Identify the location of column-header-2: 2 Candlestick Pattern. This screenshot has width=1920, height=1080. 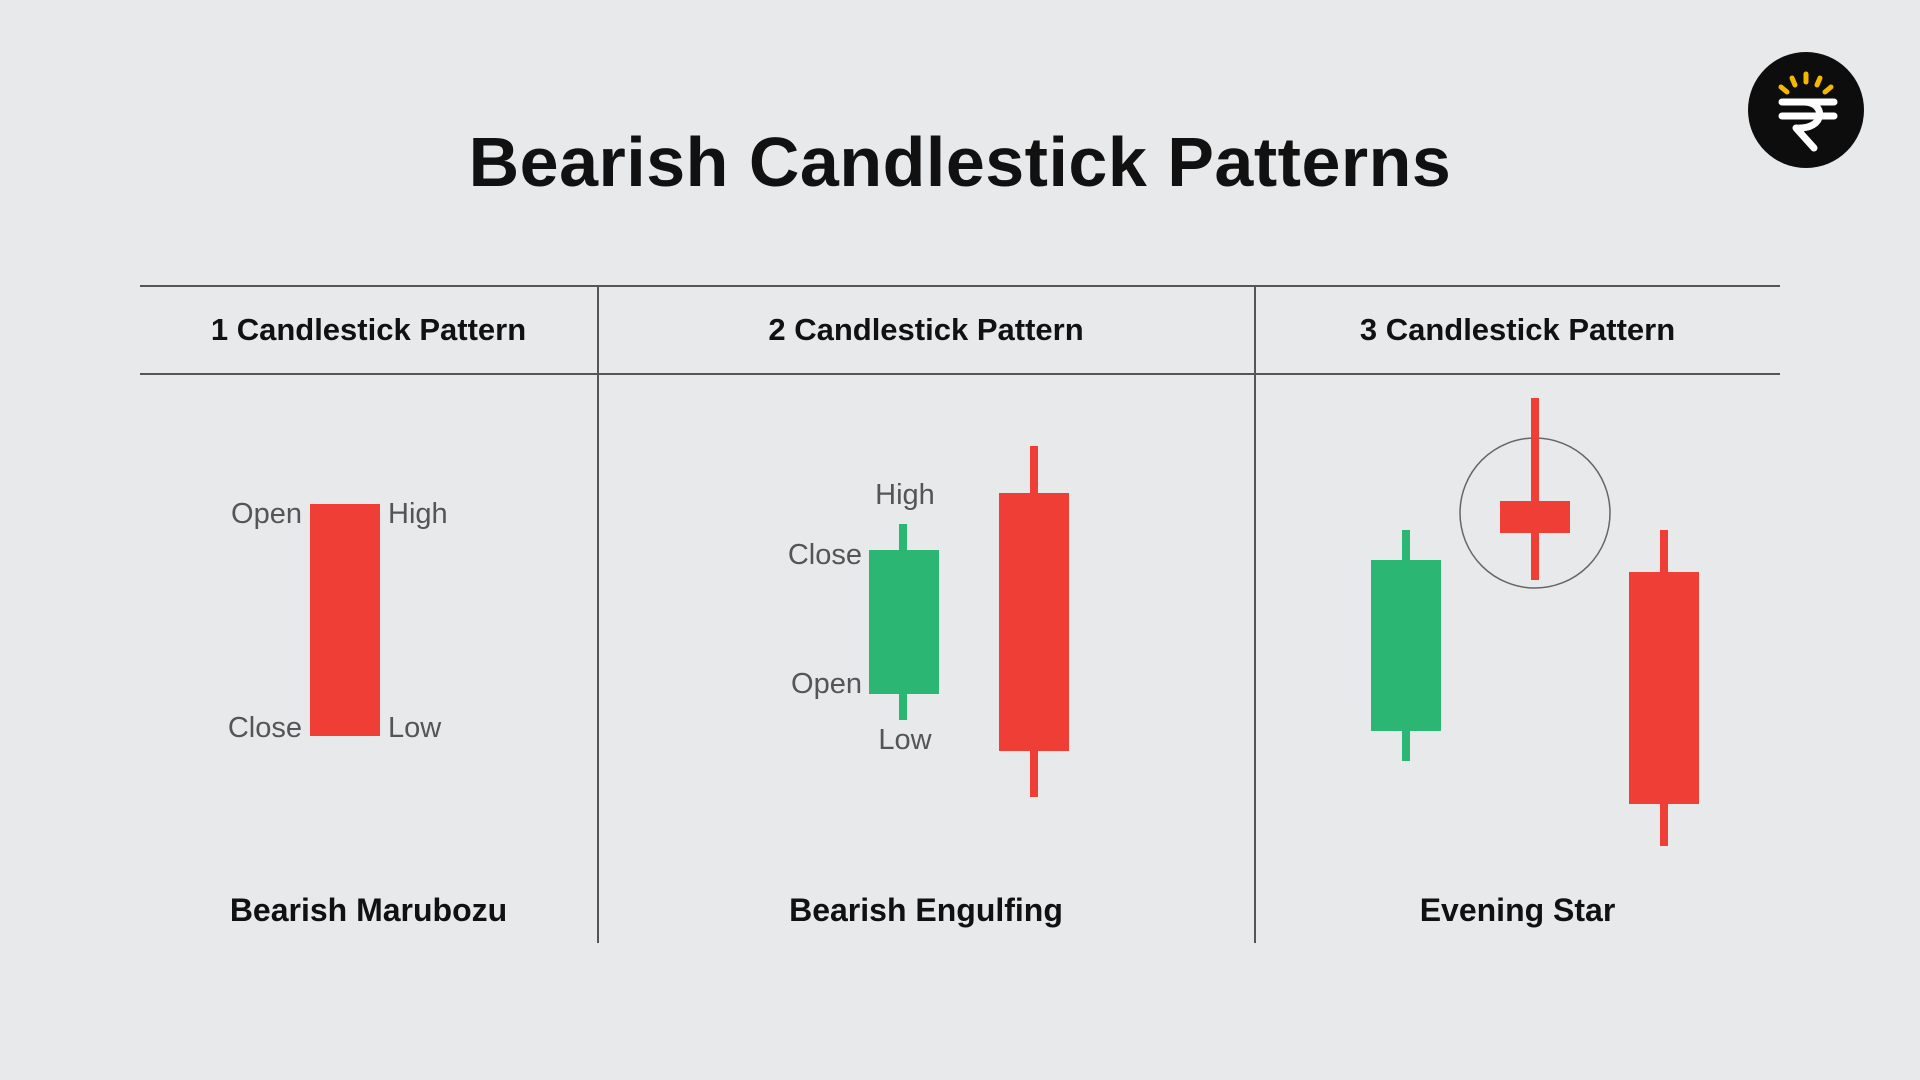
(926, 329).